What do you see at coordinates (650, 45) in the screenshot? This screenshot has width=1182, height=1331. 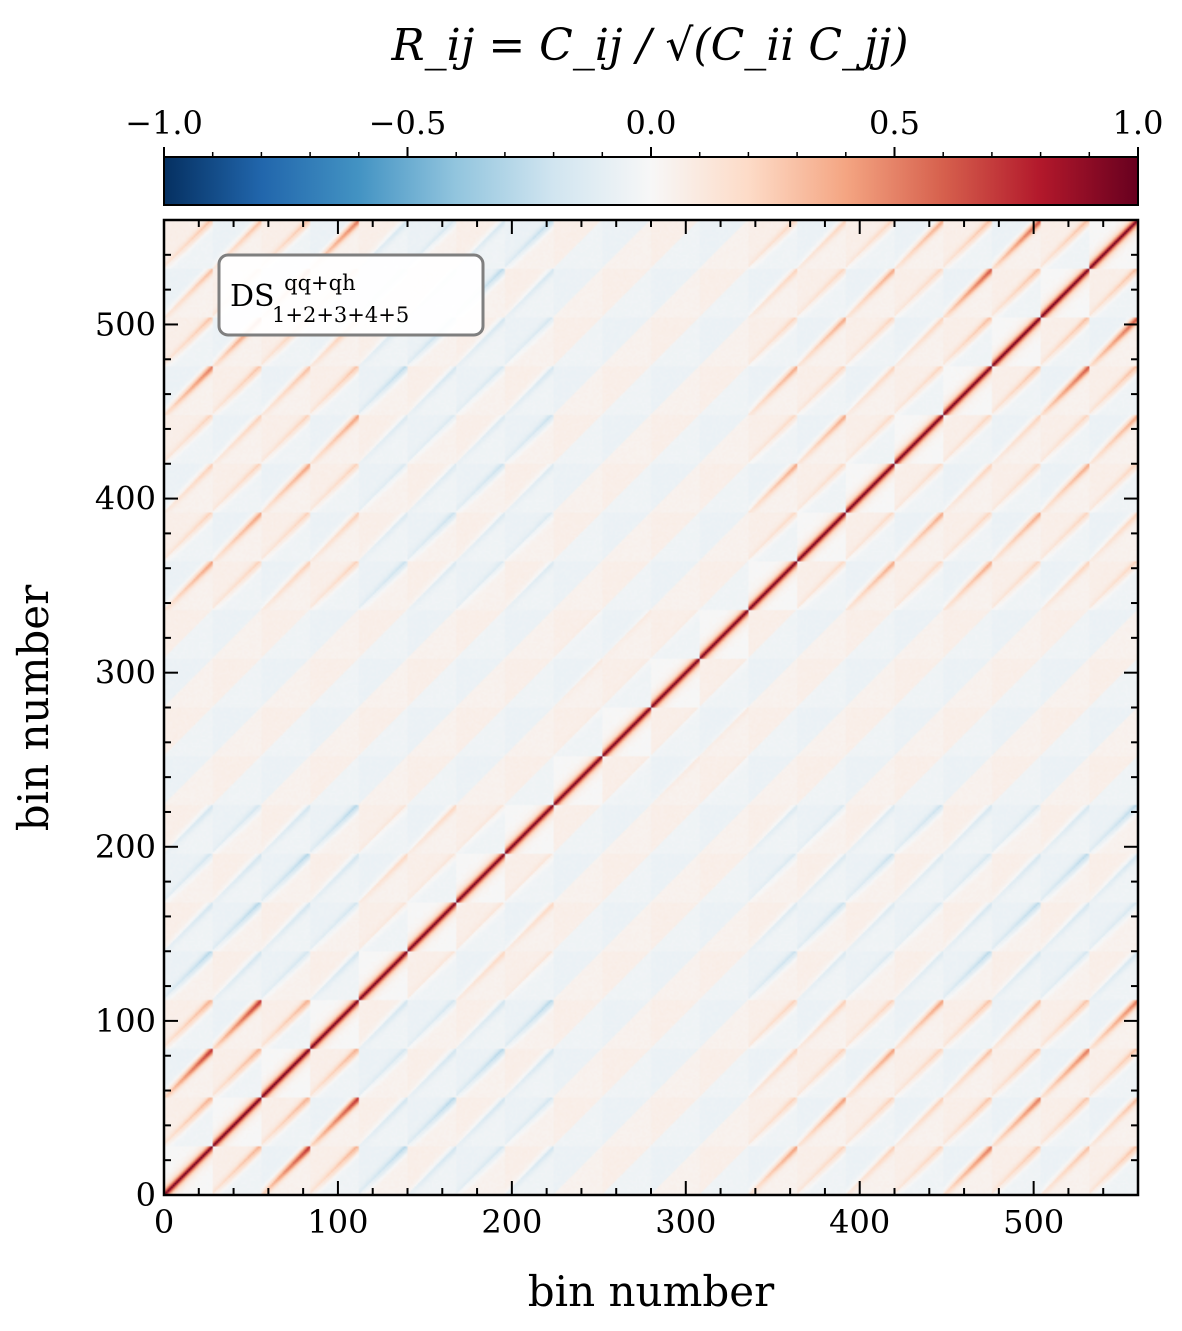 I see `colorbar-title: R_ij = C_ij / √(C_ii C_jj)` at bounding box center [650, 45].